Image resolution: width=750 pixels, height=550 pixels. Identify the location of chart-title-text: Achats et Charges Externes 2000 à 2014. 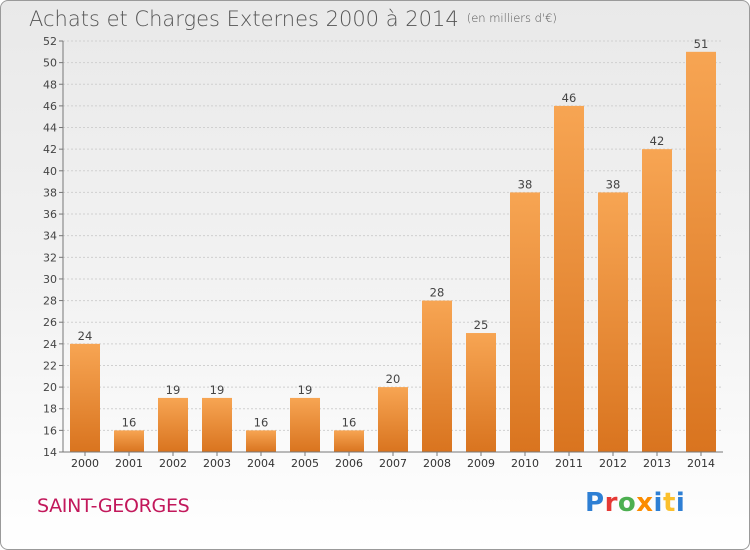
(244, 19).